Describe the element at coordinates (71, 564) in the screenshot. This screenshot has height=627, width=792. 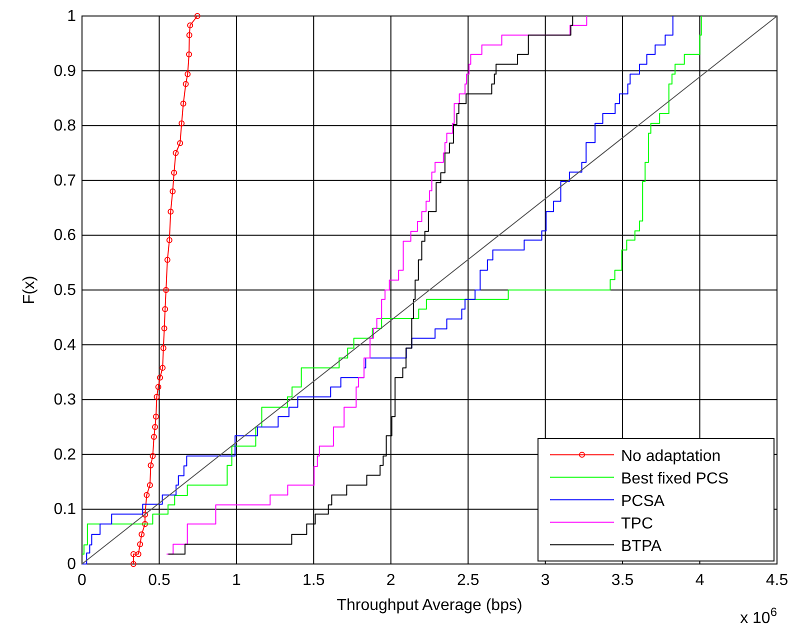
I see `y-tick-label: 0` at that location.